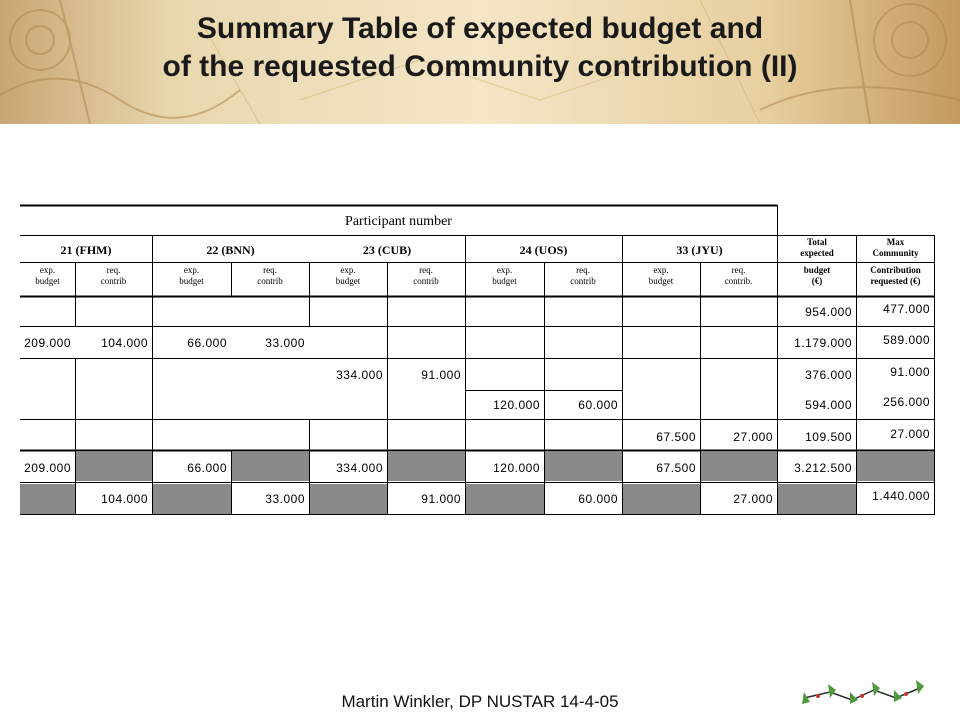 The height and width of the screenshot is (720, 960). What do you see at coordinates (828, 437) in the screenshot?
I see `table-cell: 109.500` at bounding box center [828, 437].